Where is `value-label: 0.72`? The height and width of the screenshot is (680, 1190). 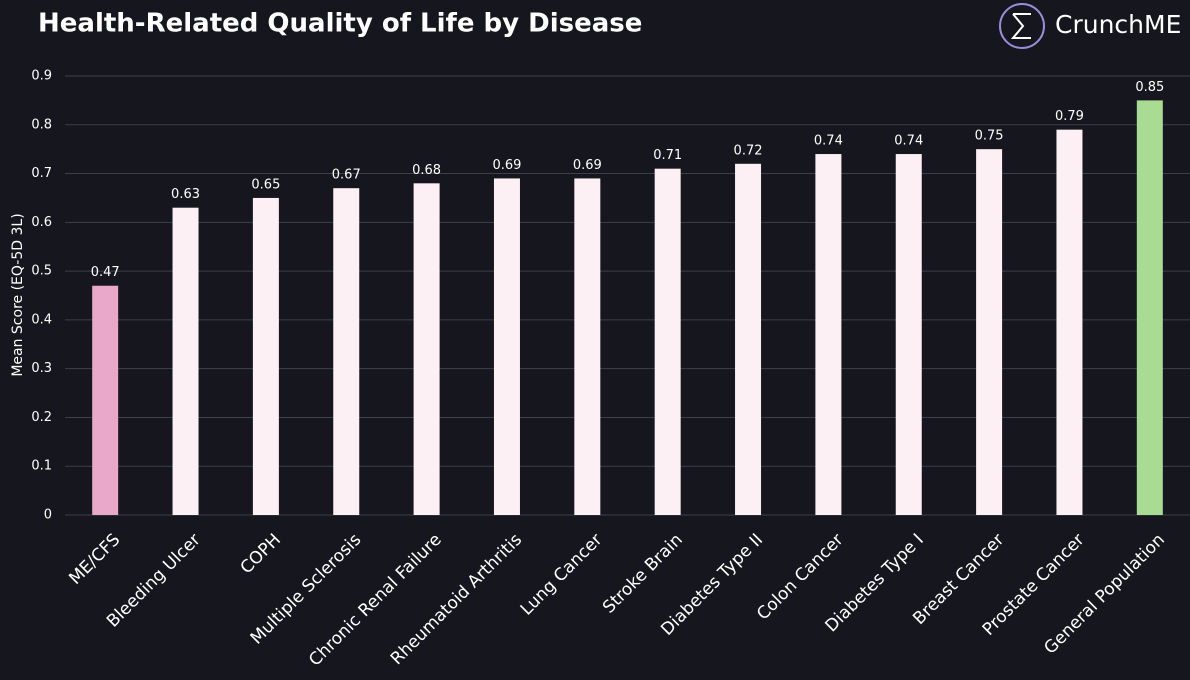 value-label: 0.72 is located at coordinates (748, 150).